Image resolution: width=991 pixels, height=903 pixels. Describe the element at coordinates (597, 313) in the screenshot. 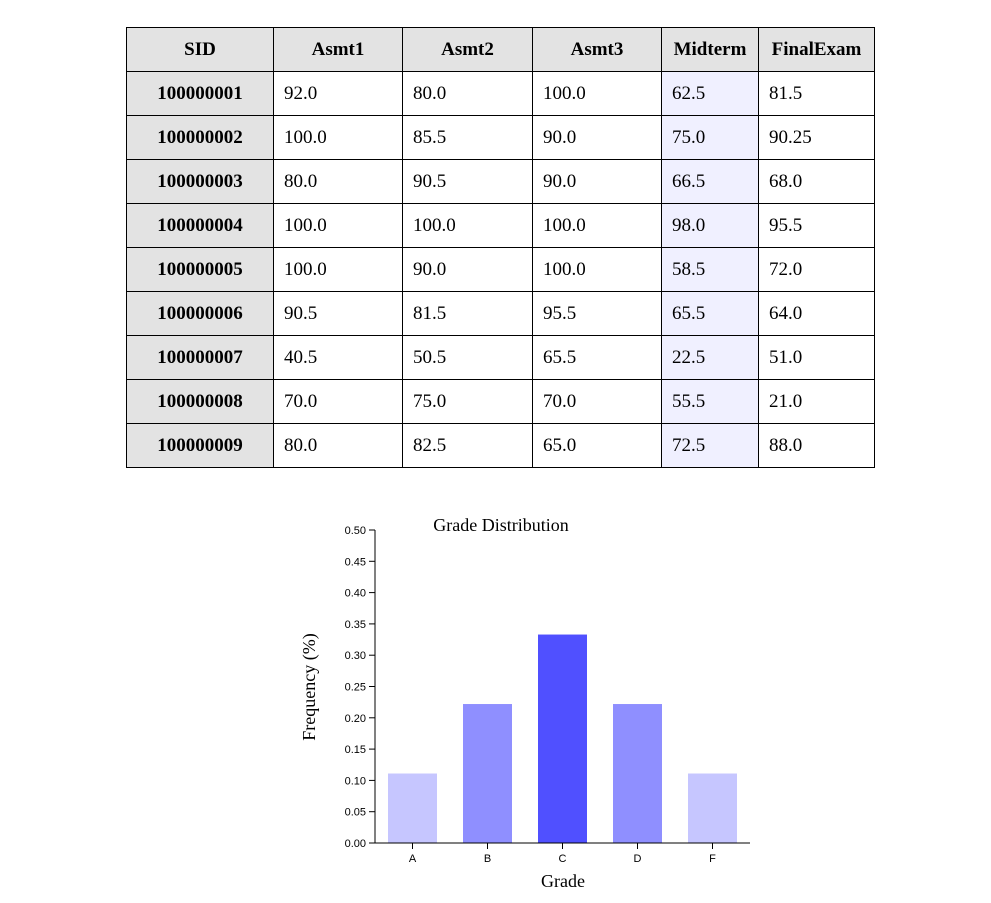

I see `table-cell-asmt3: 95.5` at that location.